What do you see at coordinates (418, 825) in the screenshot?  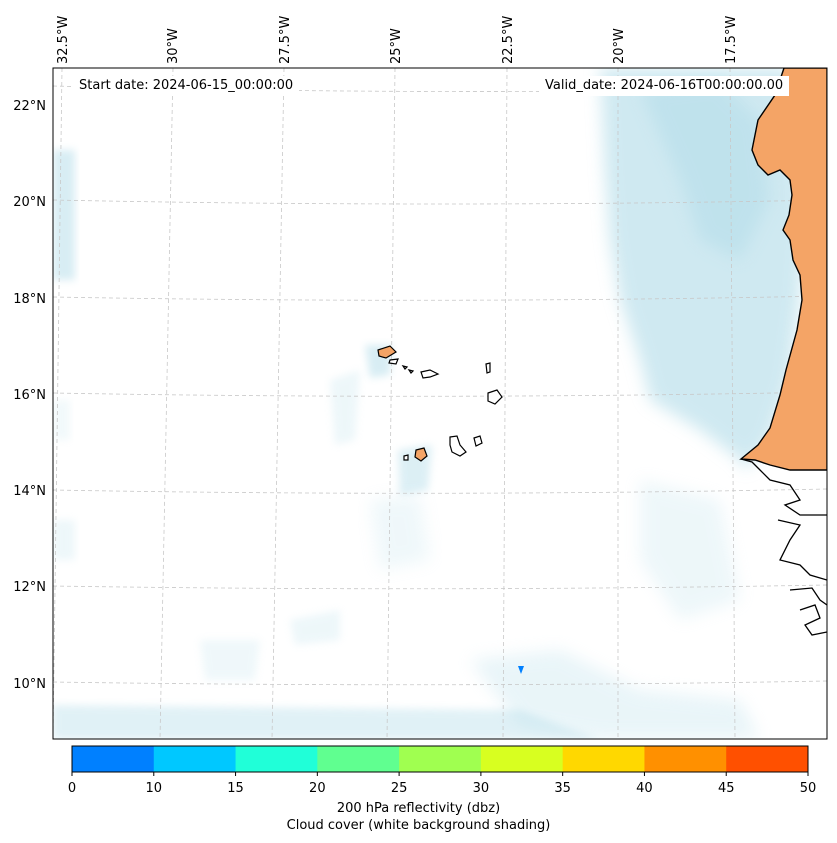 I see `colorbar-subtitle: Cloud cover (white background shading)` at bounding box center [418, 825].